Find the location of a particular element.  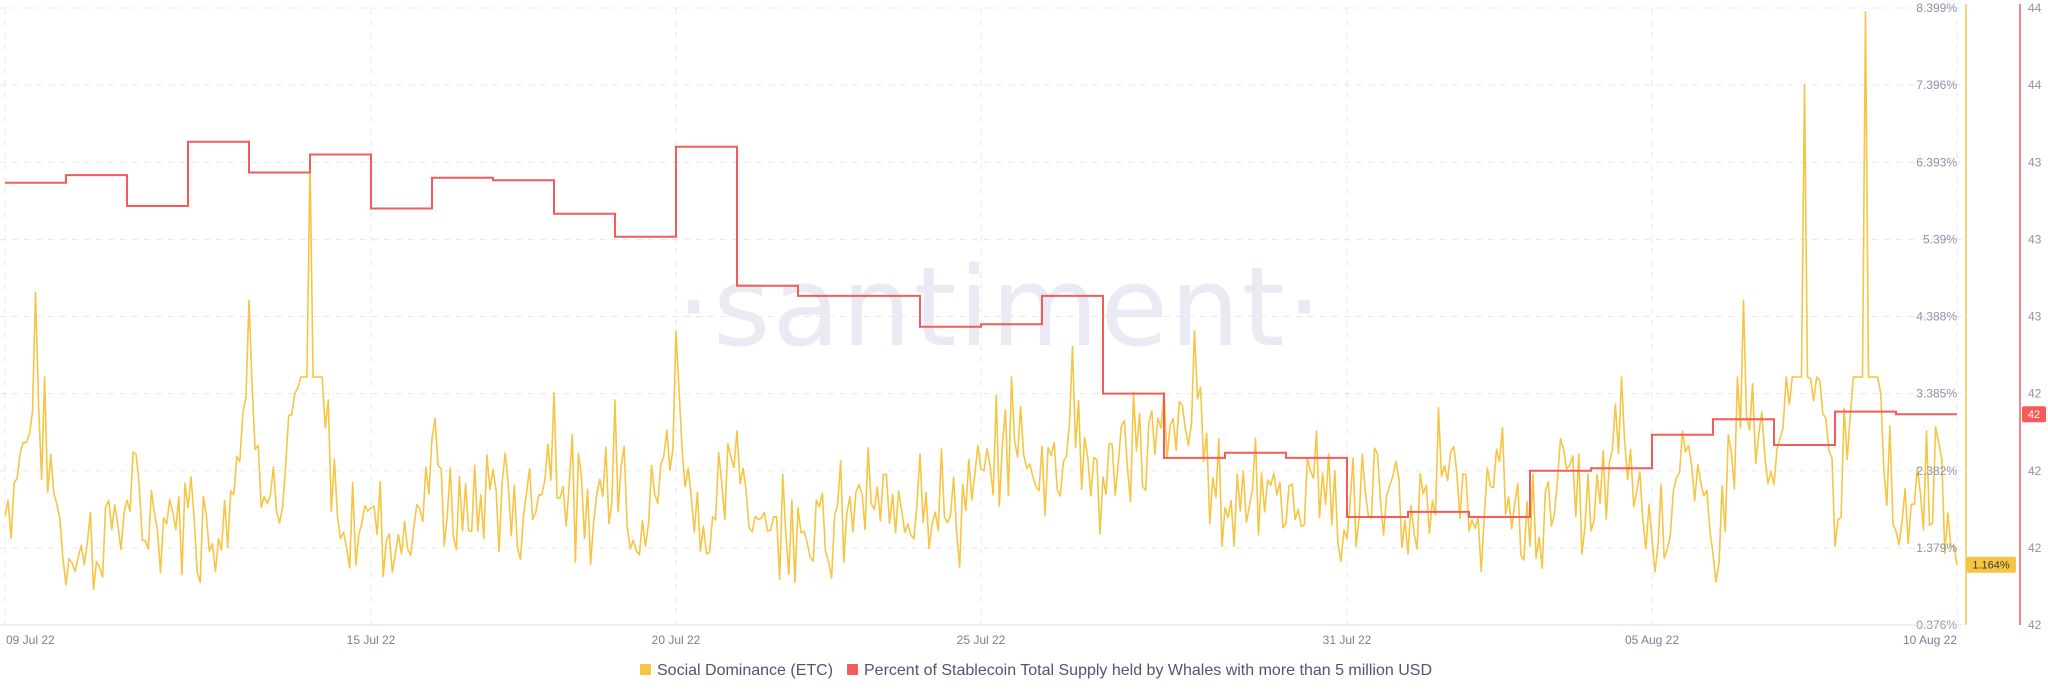

x-tick-label: 05 Aug 22 is located at coordinates (1652, 640).